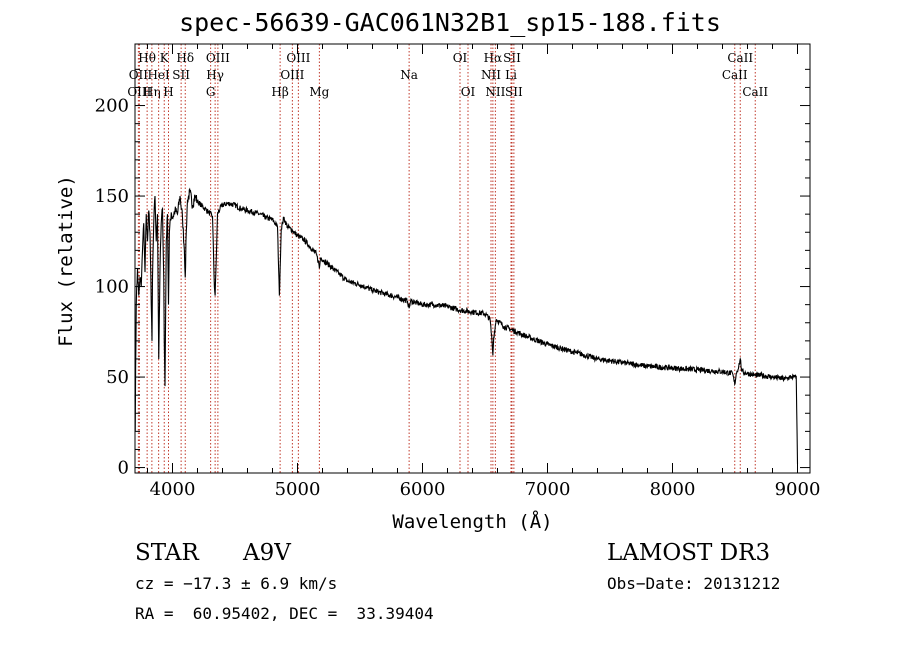 This screenshot has height=649, width=900. I want to click on x-tick-label: 6000, so click(423, 489).